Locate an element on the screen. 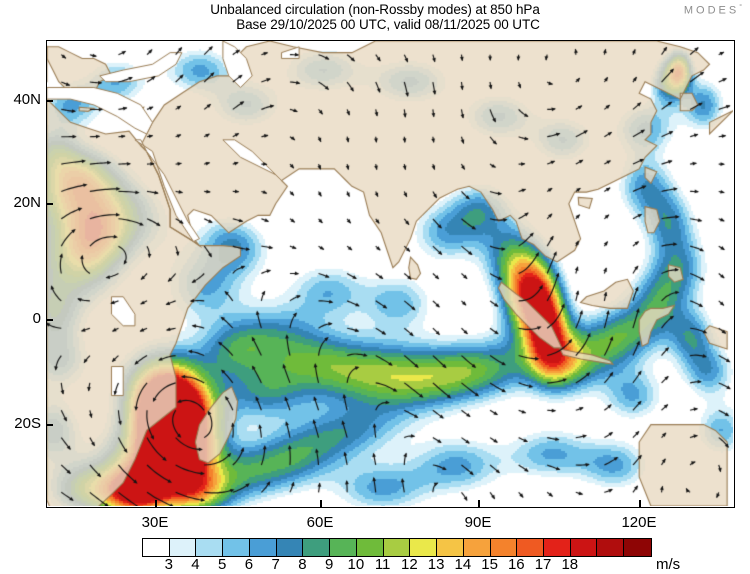  colorbar-tick-17: 17 is located at coordinates (543, 564).